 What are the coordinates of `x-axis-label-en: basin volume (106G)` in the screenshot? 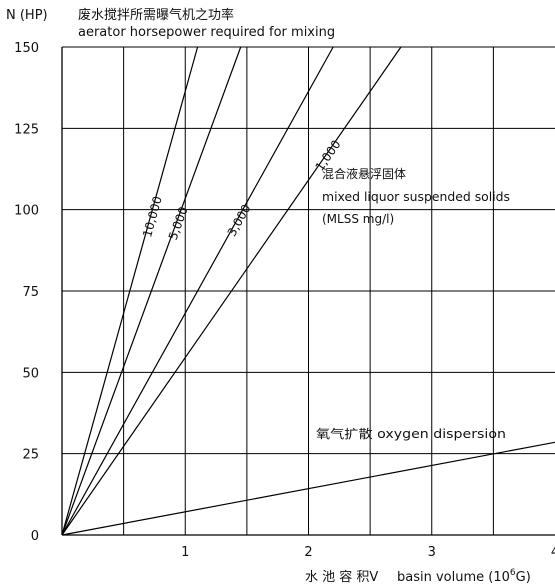 It's located at (464, 576).